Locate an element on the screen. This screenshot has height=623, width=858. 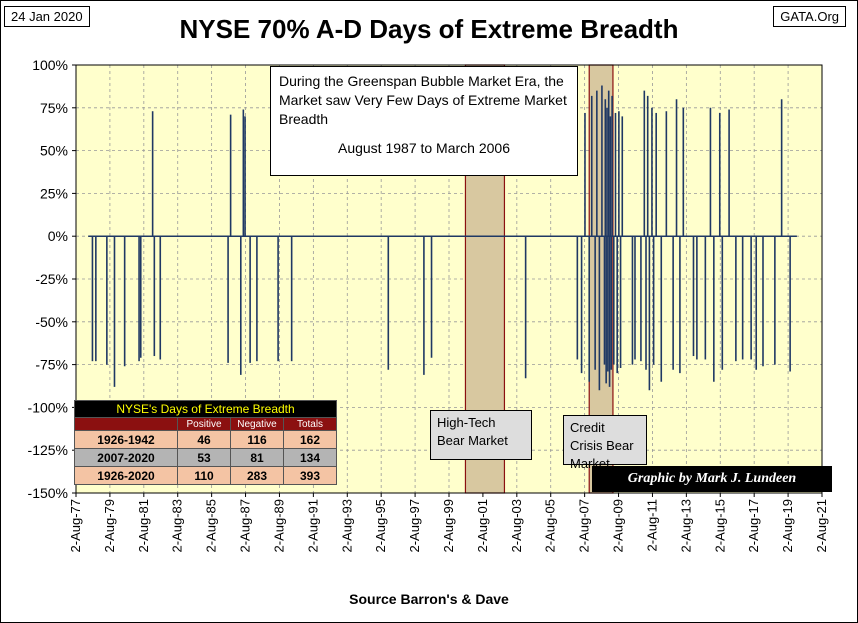
x-tick-label: 2-Aug-07 is located at coordinates (584, 525).